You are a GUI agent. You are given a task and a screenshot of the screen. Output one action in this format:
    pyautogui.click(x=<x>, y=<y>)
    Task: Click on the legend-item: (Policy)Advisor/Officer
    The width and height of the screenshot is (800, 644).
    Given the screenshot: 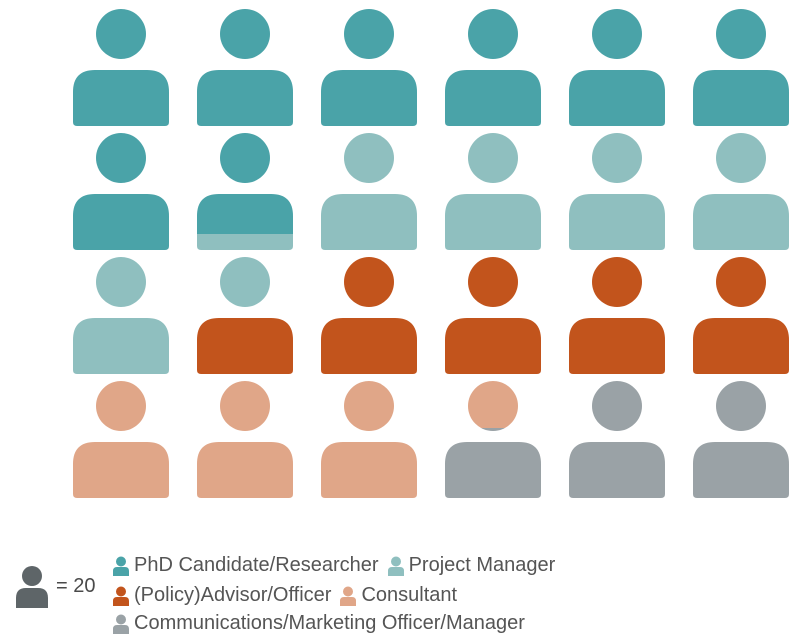 What is the action you would take?
    pyautogui.click(x=221, y=595)
    